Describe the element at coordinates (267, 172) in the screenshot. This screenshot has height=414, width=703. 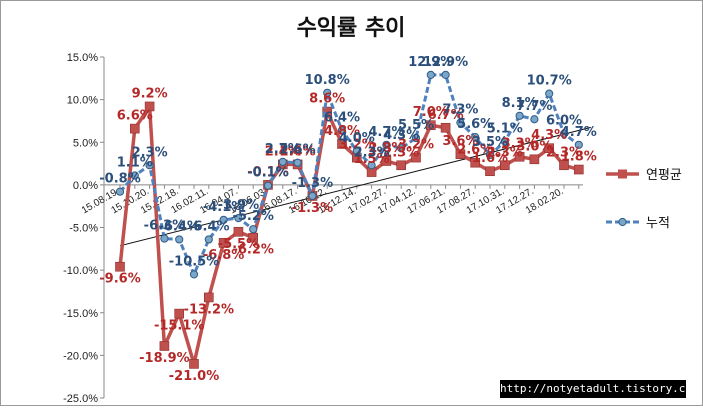
I see `data-label-annual: -0.1%` at that location.